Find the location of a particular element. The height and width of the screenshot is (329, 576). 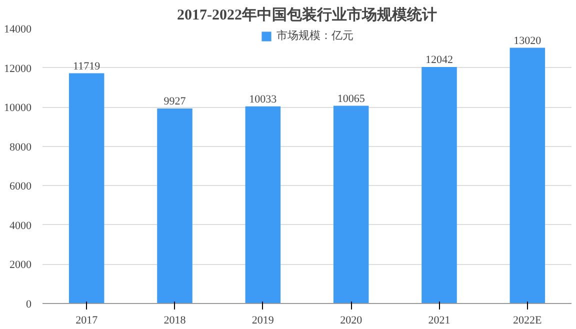

x-tick-label: 2021 is located at coordinates (439, 320).